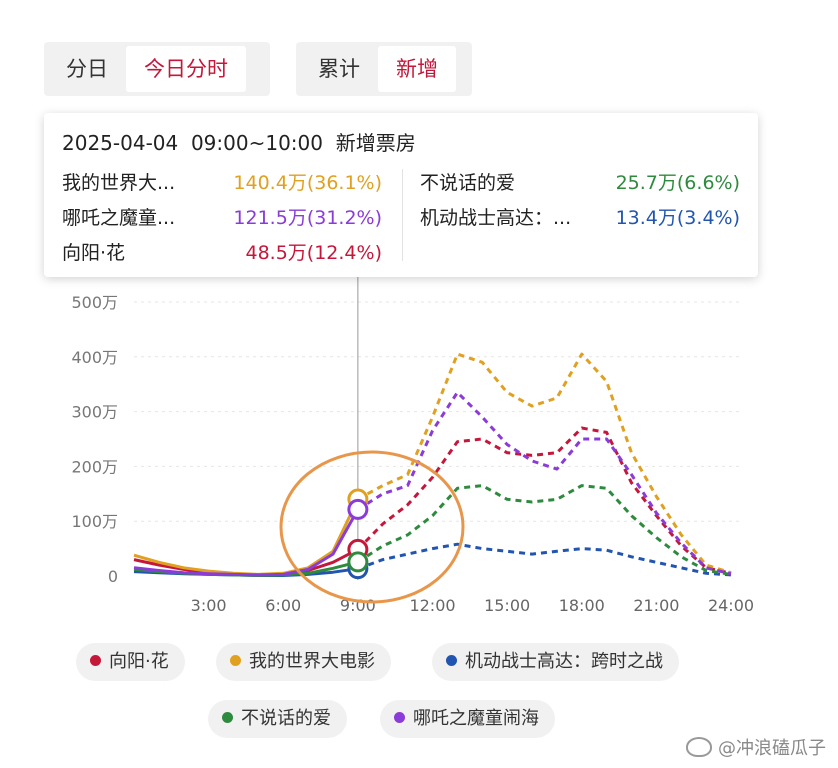 The image size is (838, 768). What do you see at coordinates (507, 605) in the screenshot?
I see `x-tick-label: 15:00` at bounding box center [507, 605].